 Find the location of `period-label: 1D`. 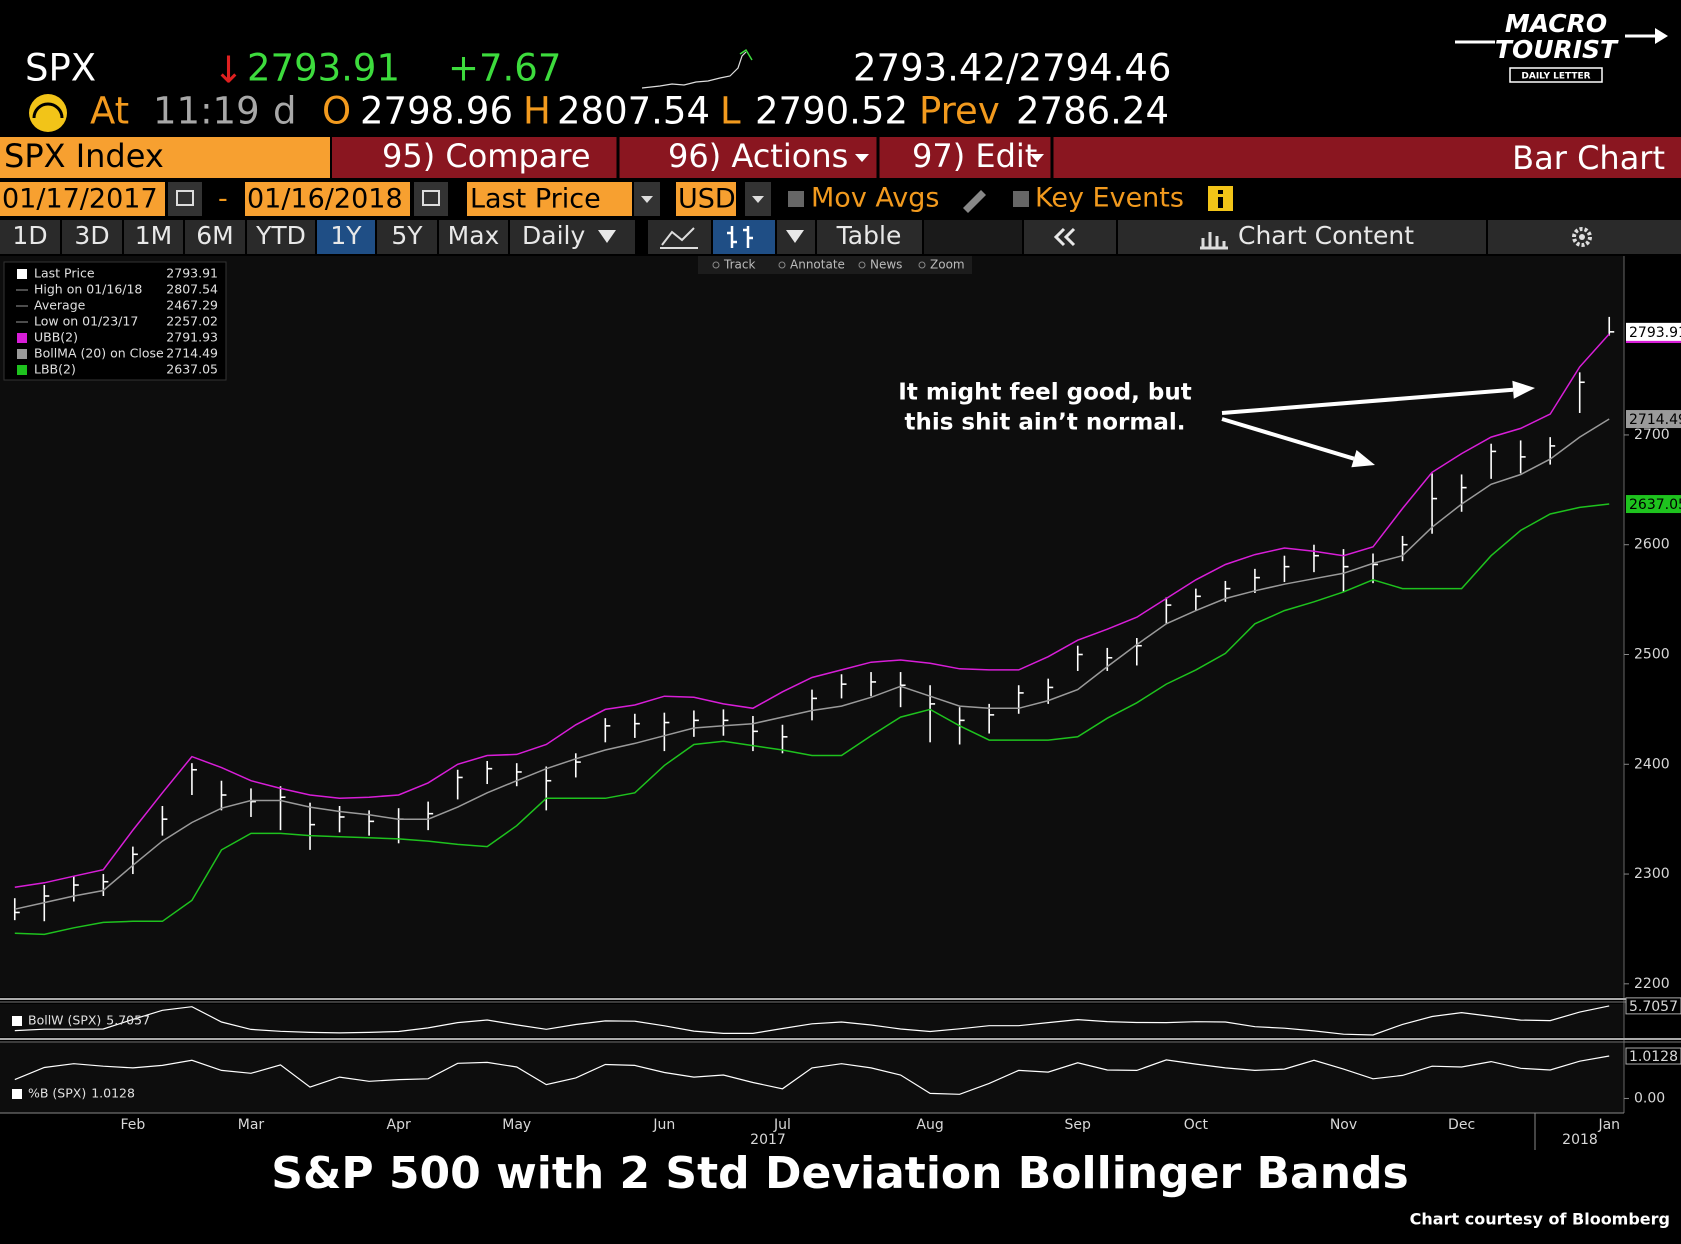

period-label: 1D is located at coordinates (29, 235).